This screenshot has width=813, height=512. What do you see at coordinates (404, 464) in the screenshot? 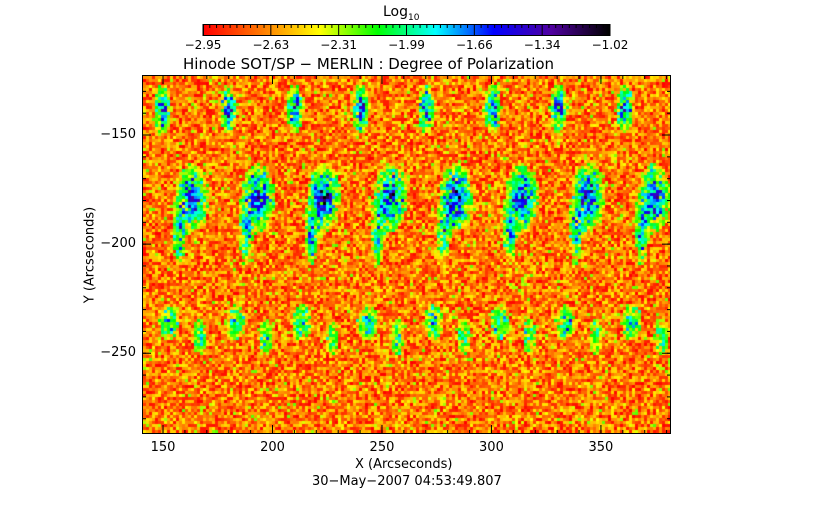
I see `x-axis-label: X (Arcseconds)` at bounding box center [404, 464].